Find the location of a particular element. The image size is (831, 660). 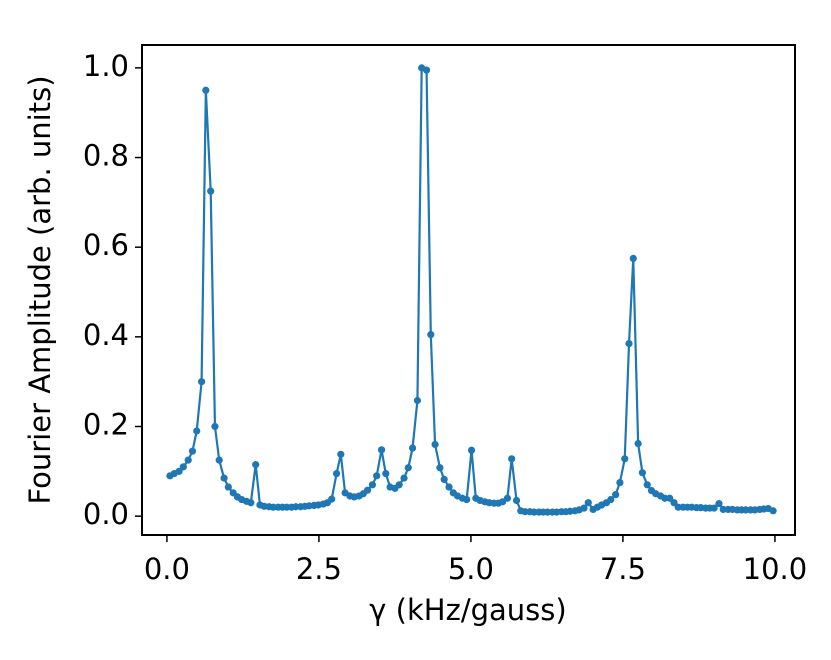

x-axis-label: γ (kHz/gauss) is located at coordinates (467, 610).